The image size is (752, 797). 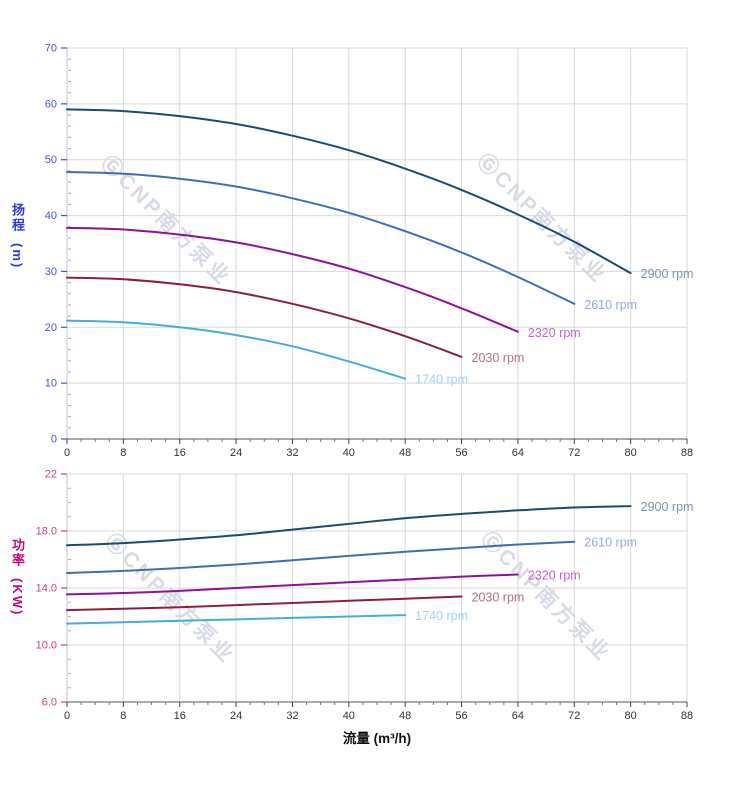 I want to click on power-axis-title: 功率 (KW), so click(x=17, y=577).